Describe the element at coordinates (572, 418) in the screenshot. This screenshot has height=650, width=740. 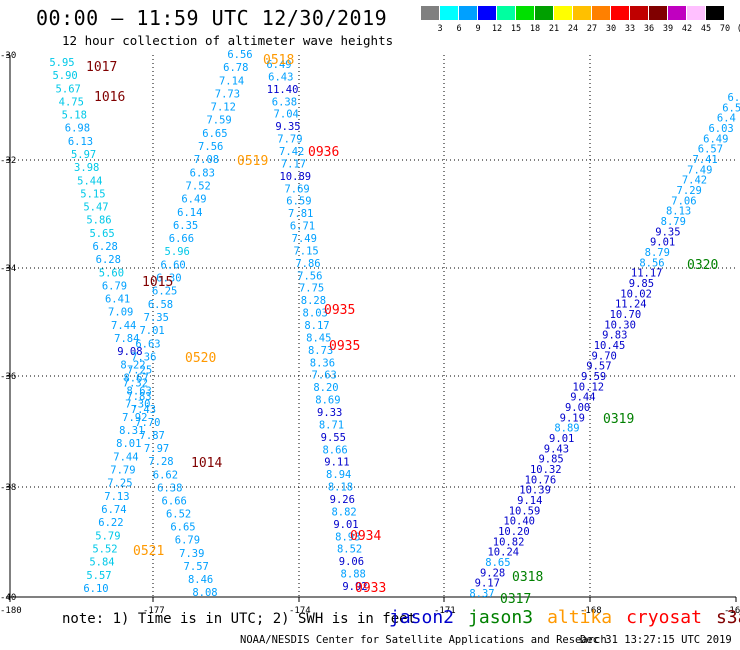
I see `wave-height-label: 9.19` at that location.